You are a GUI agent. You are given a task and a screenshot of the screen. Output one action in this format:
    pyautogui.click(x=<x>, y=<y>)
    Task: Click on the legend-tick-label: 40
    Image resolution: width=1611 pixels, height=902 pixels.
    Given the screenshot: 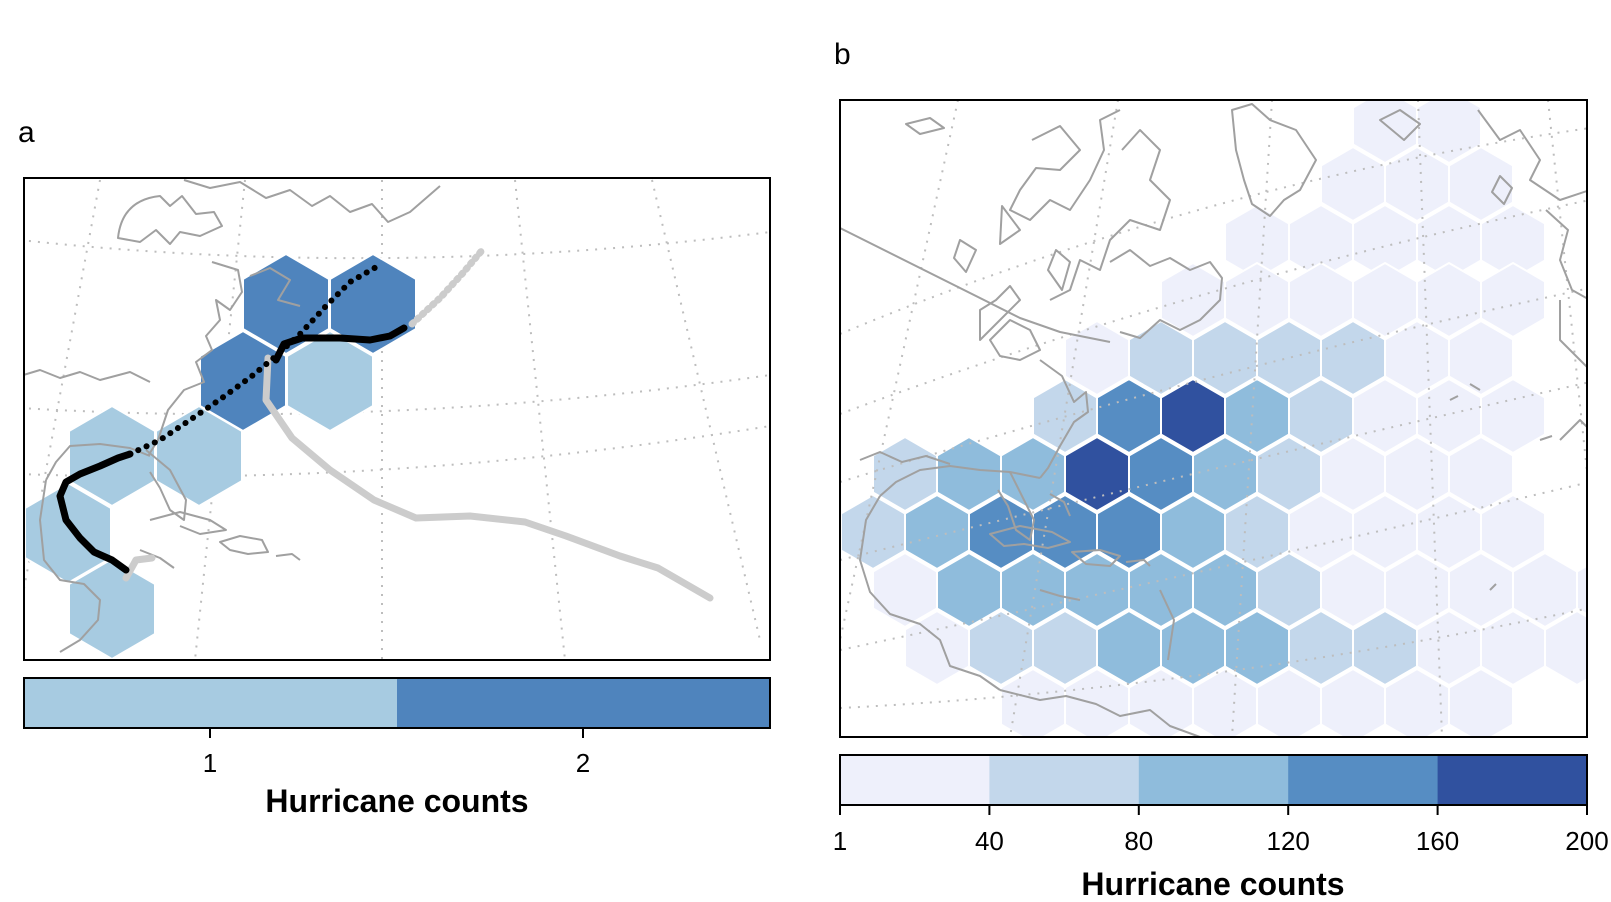 What is the action you would take?
    pyautogui.click(x=989, y=841)
    